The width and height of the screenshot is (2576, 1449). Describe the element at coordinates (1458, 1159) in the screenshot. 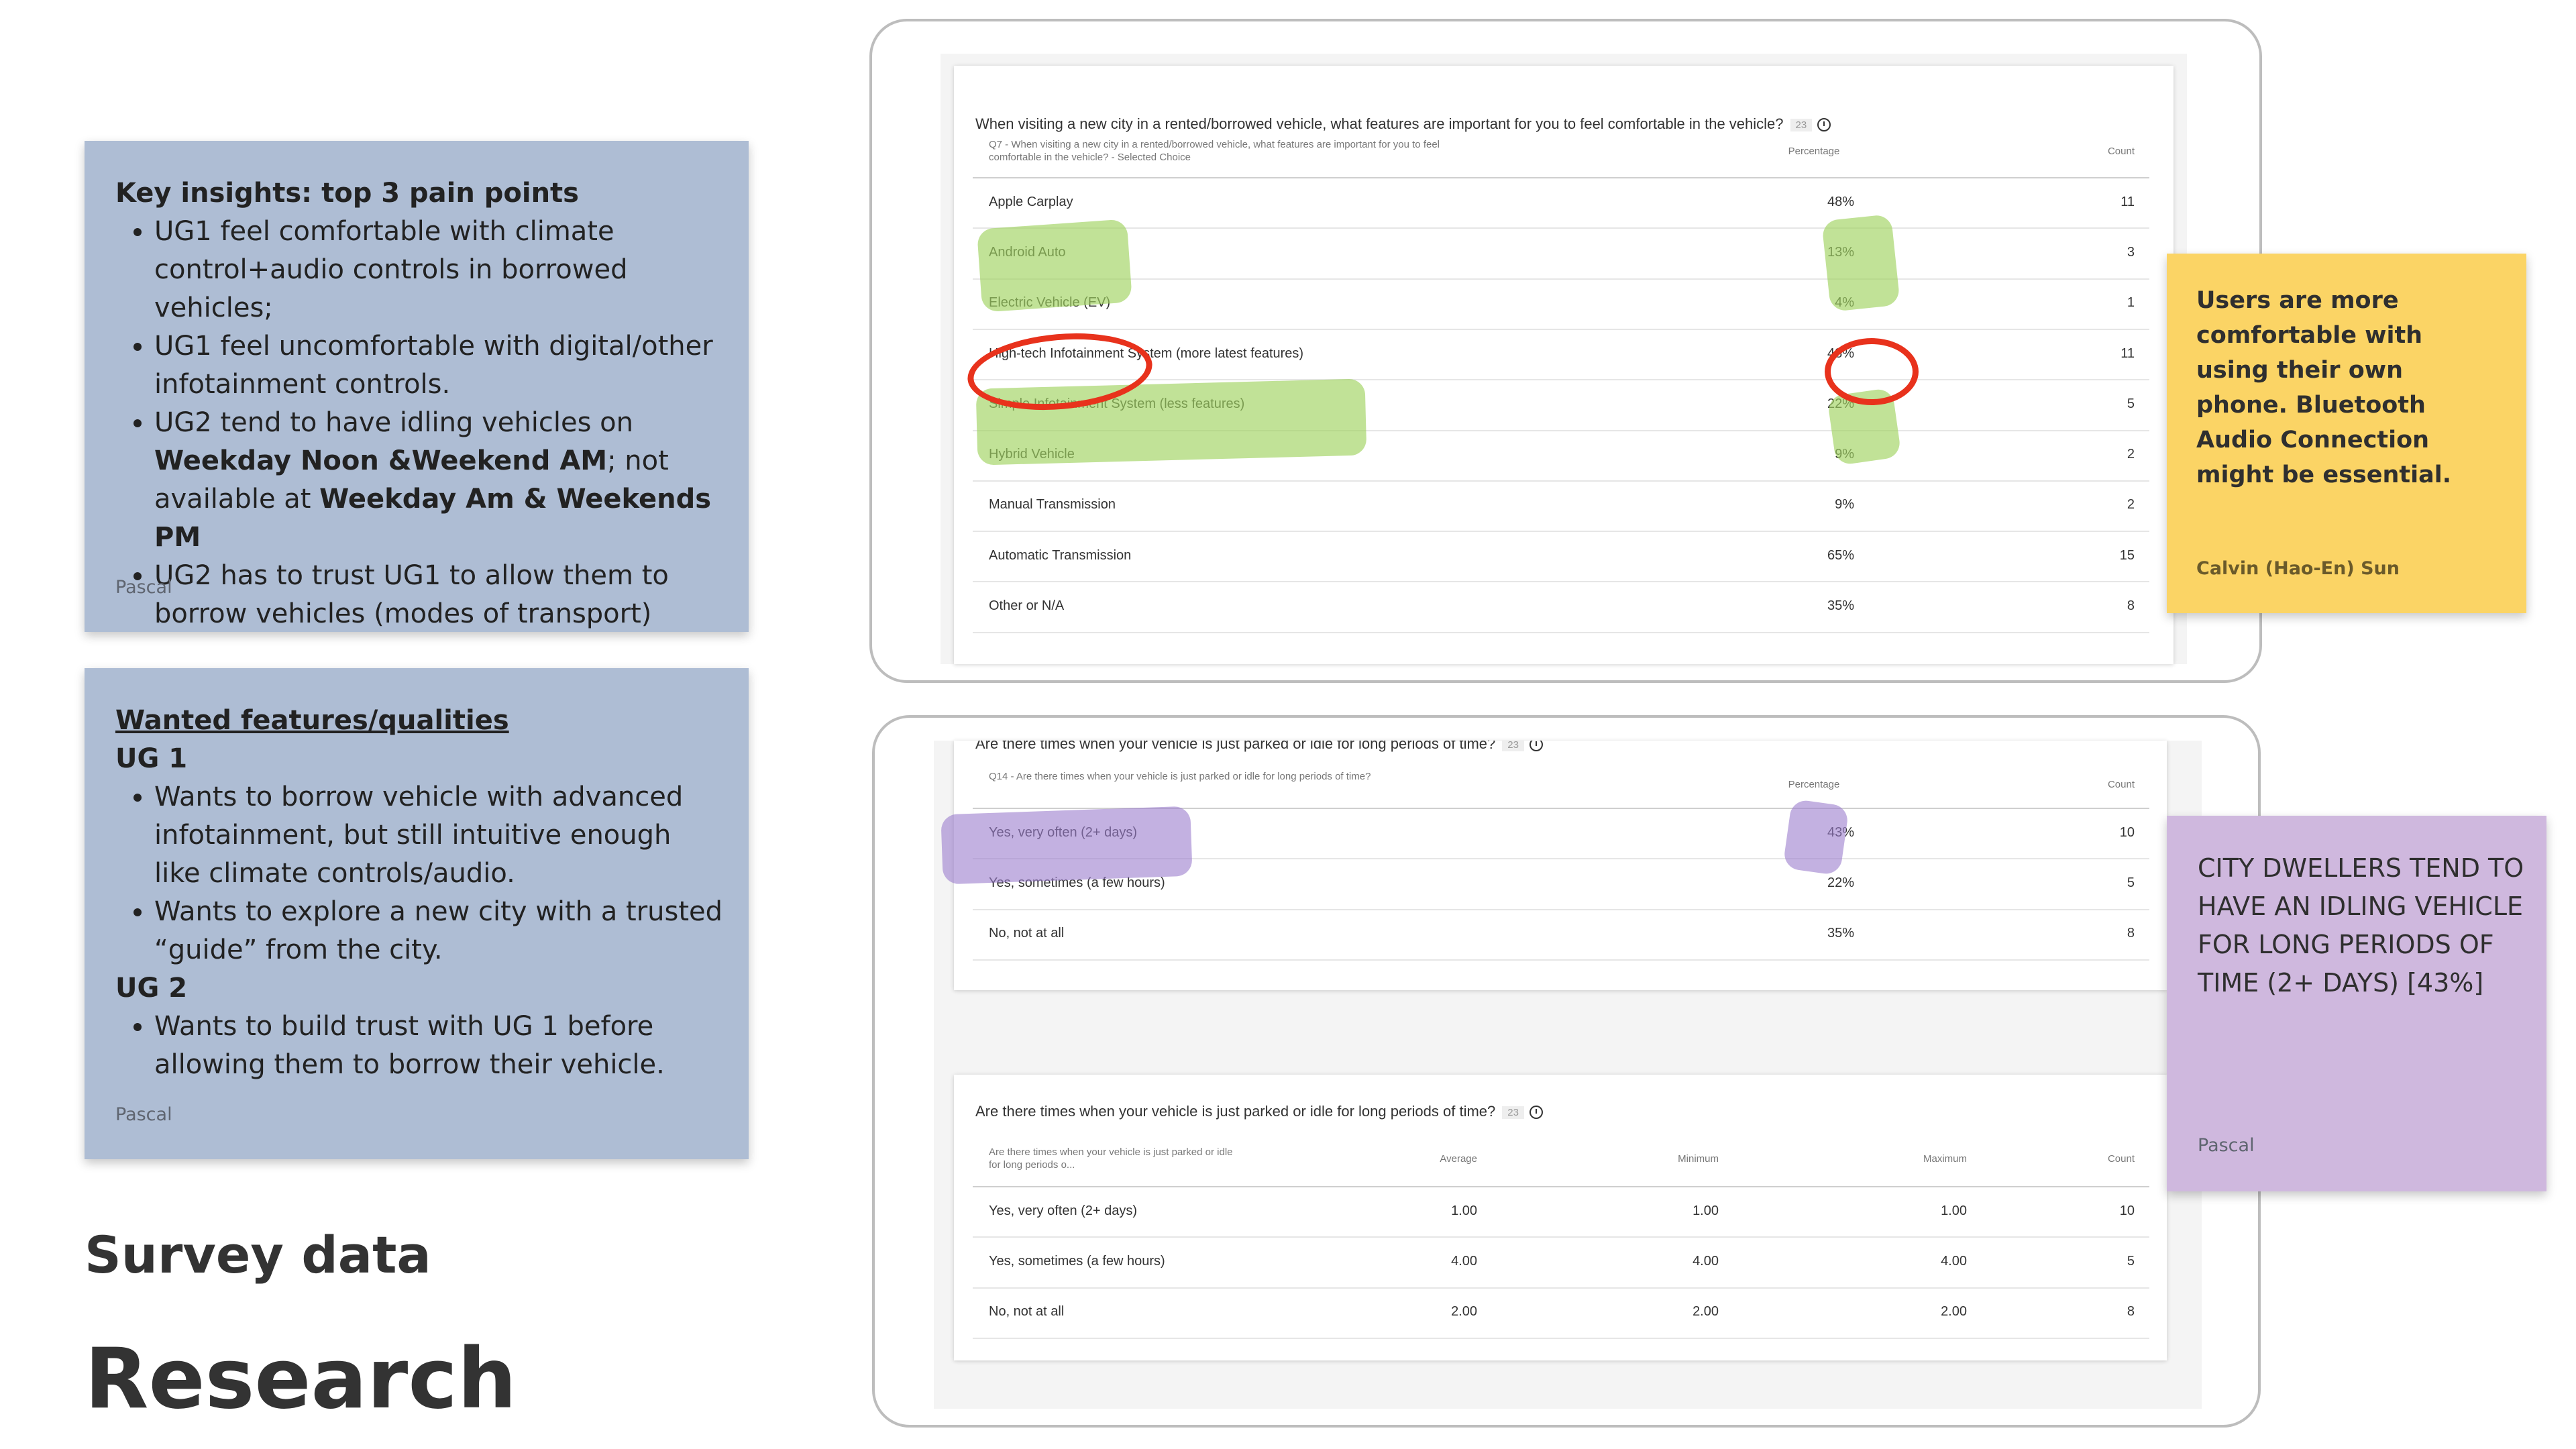

I see `stats-col-average: Average` at that location.